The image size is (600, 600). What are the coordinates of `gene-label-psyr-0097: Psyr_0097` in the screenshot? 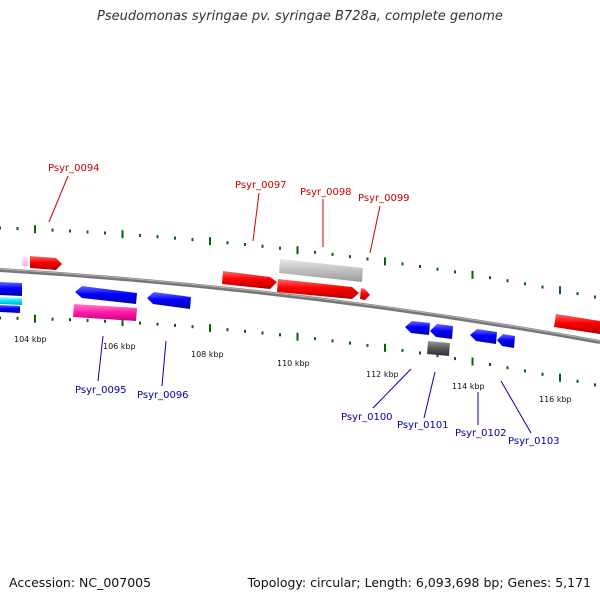 It's located at (261, 185).